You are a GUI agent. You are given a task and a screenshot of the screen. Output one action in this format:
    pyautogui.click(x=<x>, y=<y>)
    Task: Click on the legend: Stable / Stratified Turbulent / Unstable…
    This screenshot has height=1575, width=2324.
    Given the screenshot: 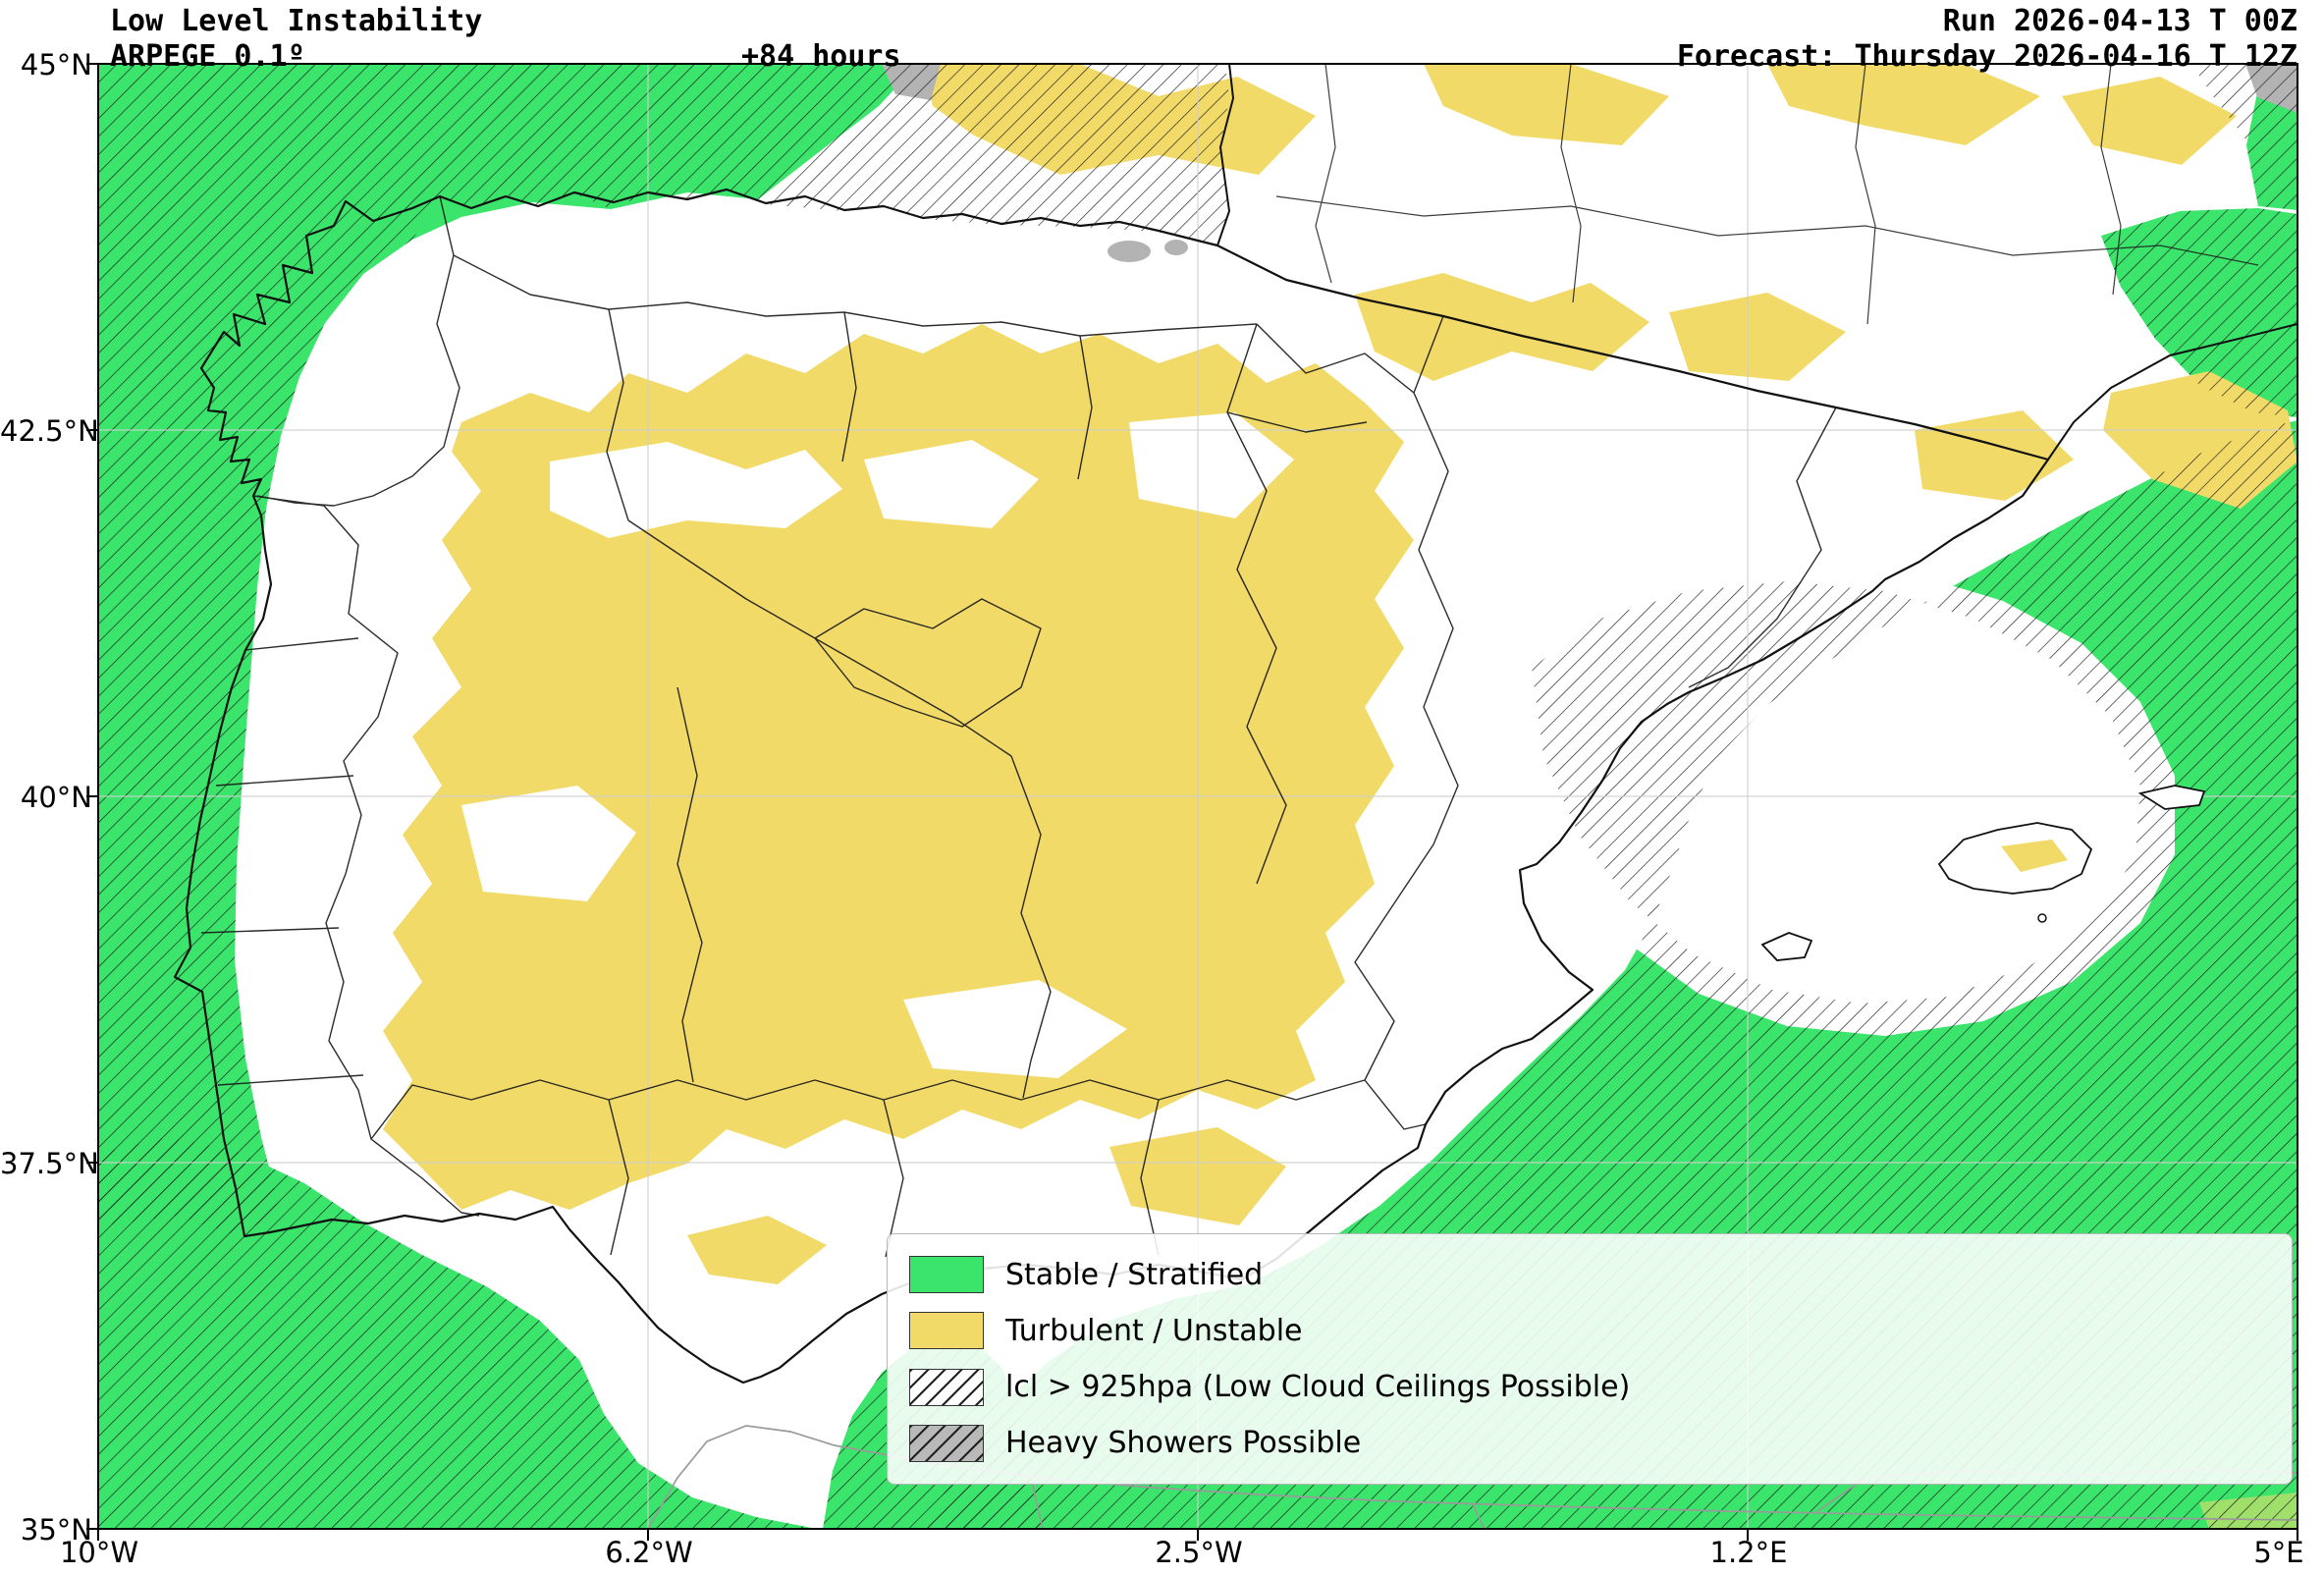 What is the action you would take?
    pyautogui.click(x=1590, y=1359)
    